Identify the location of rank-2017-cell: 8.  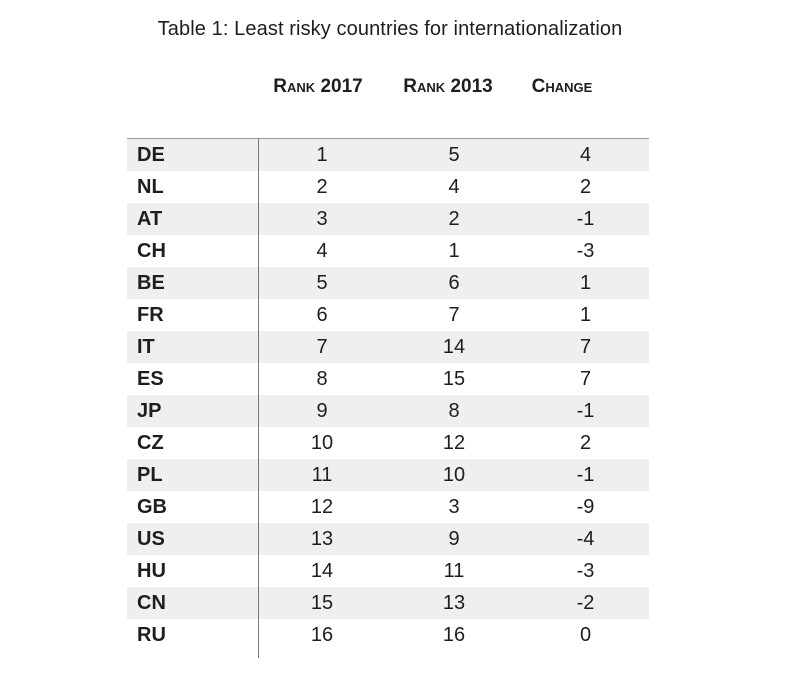
(322, 378).